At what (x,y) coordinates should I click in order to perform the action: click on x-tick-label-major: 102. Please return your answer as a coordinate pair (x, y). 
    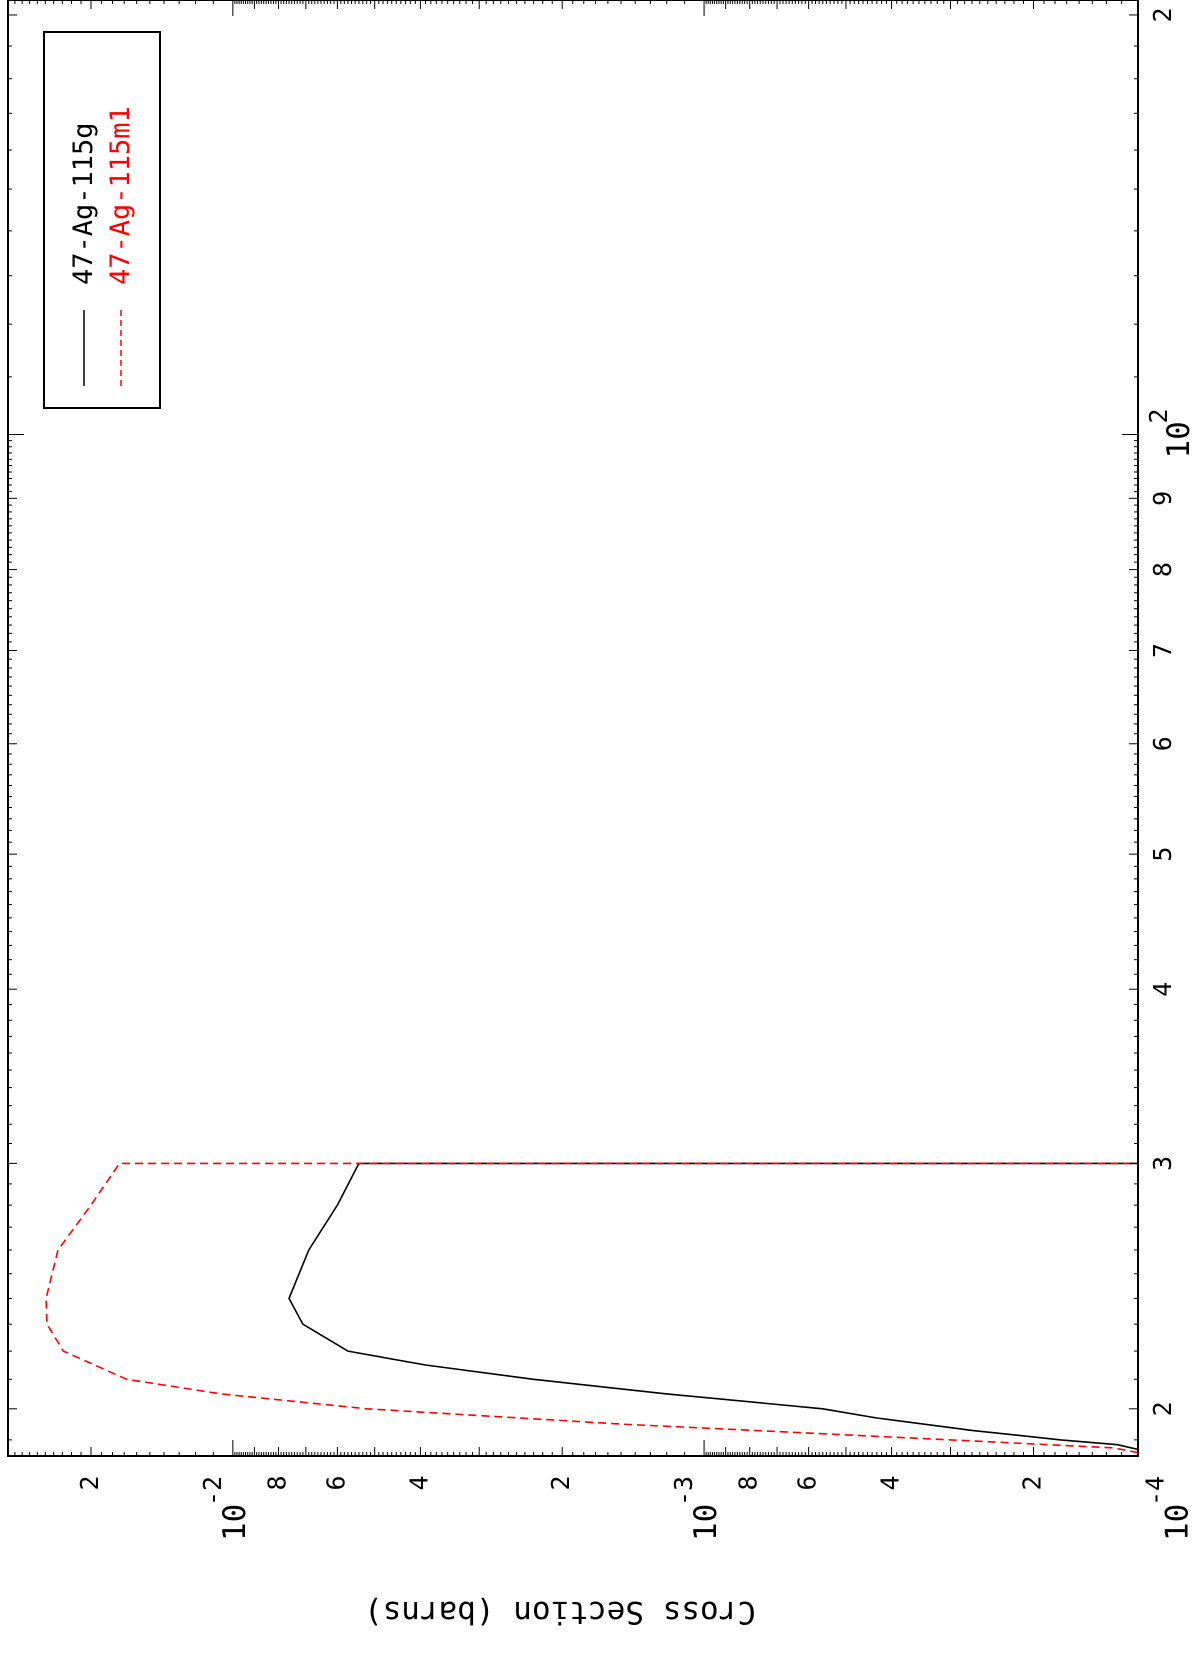
    Looking at the image, I should click on (1168, 433).